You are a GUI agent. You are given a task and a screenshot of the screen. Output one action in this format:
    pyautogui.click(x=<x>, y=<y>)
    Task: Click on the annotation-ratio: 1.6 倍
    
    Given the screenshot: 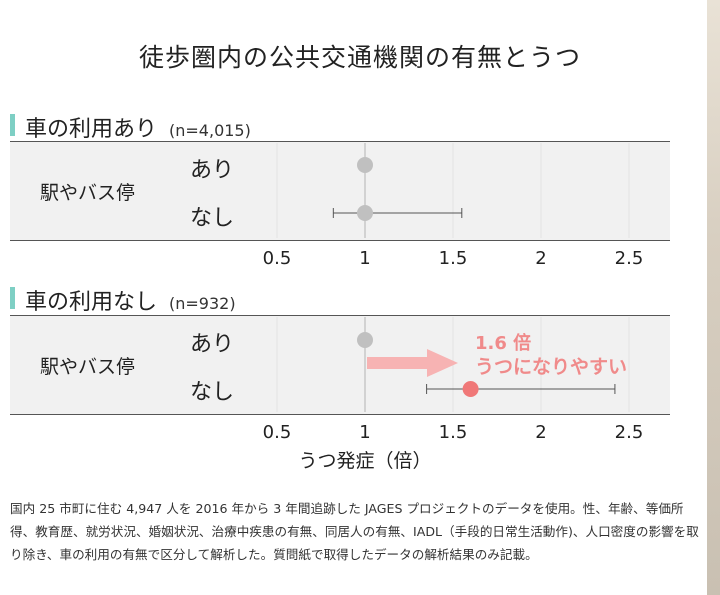 What is the action you would take?
    pyautogui.click(x=503, y=343)
    